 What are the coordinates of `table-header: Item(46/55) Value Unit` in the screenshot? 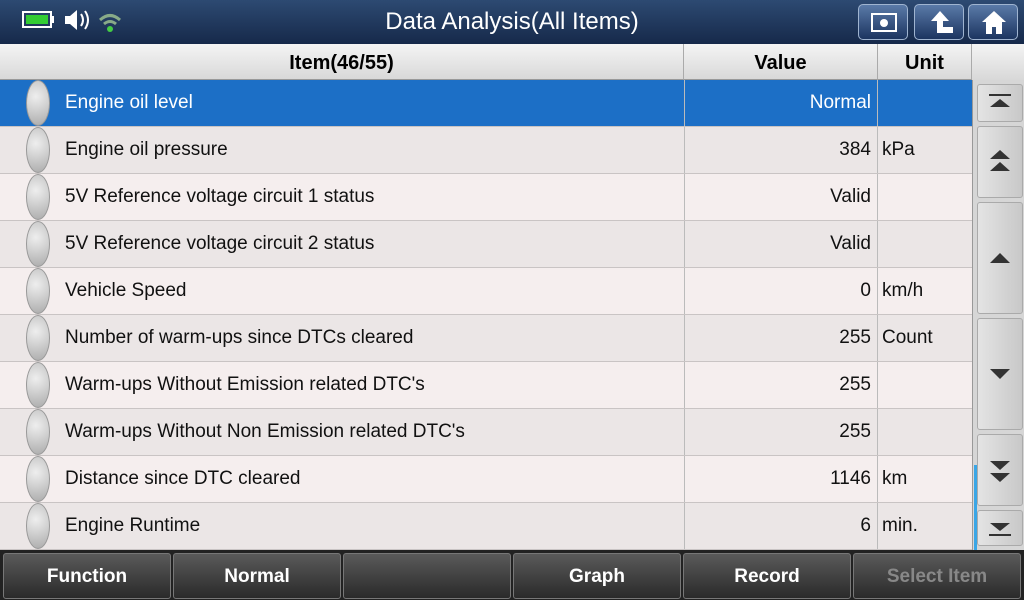 It's located at (512, 62).